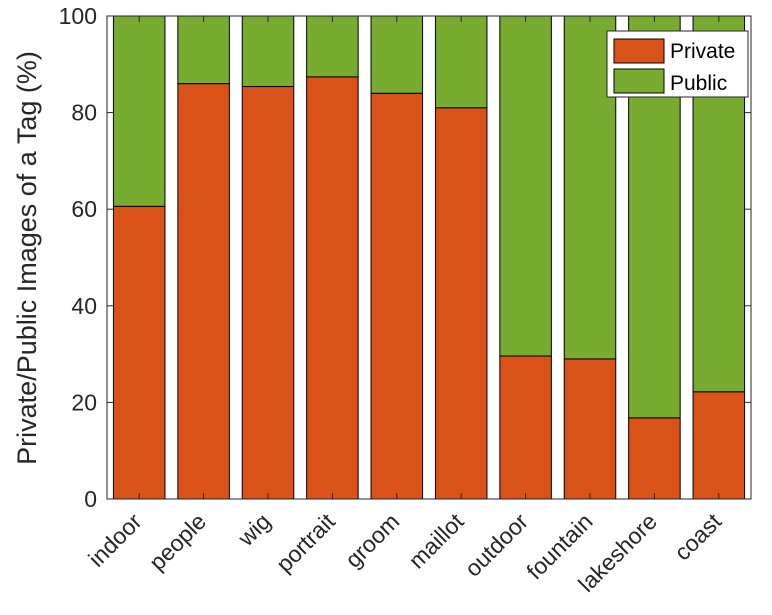  Describe the element at coordinates (203, 291) in the screenshot. I see `bar-private-people` at that location.